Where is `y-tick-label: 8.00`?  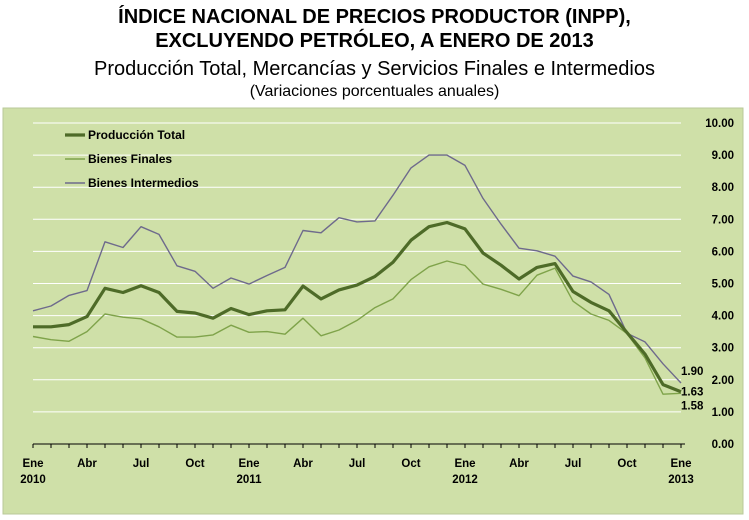 y-tick-label: 8.00 is located at coordinates (723, 188).